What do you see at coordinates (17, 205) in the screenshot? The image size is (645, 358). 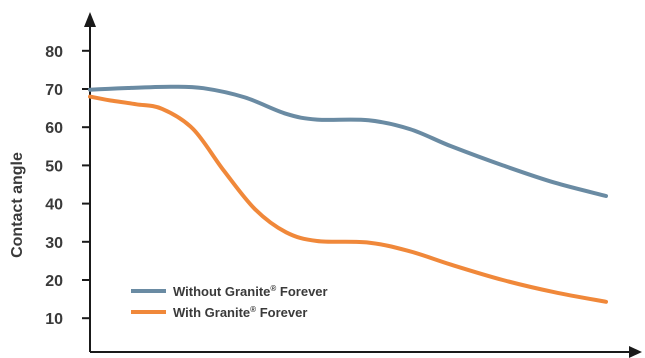 I see `y-axis-title: Contact angle` at bounding box center [17, 205].